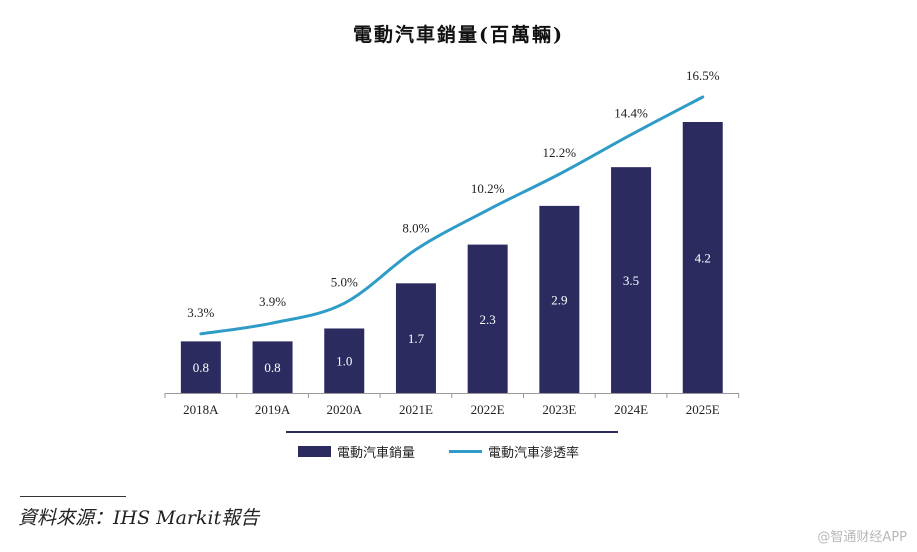  Describe the element at coordinates (344, 281) in the screenshot. I see `penetration-rate-label: 5.0%` at that location.